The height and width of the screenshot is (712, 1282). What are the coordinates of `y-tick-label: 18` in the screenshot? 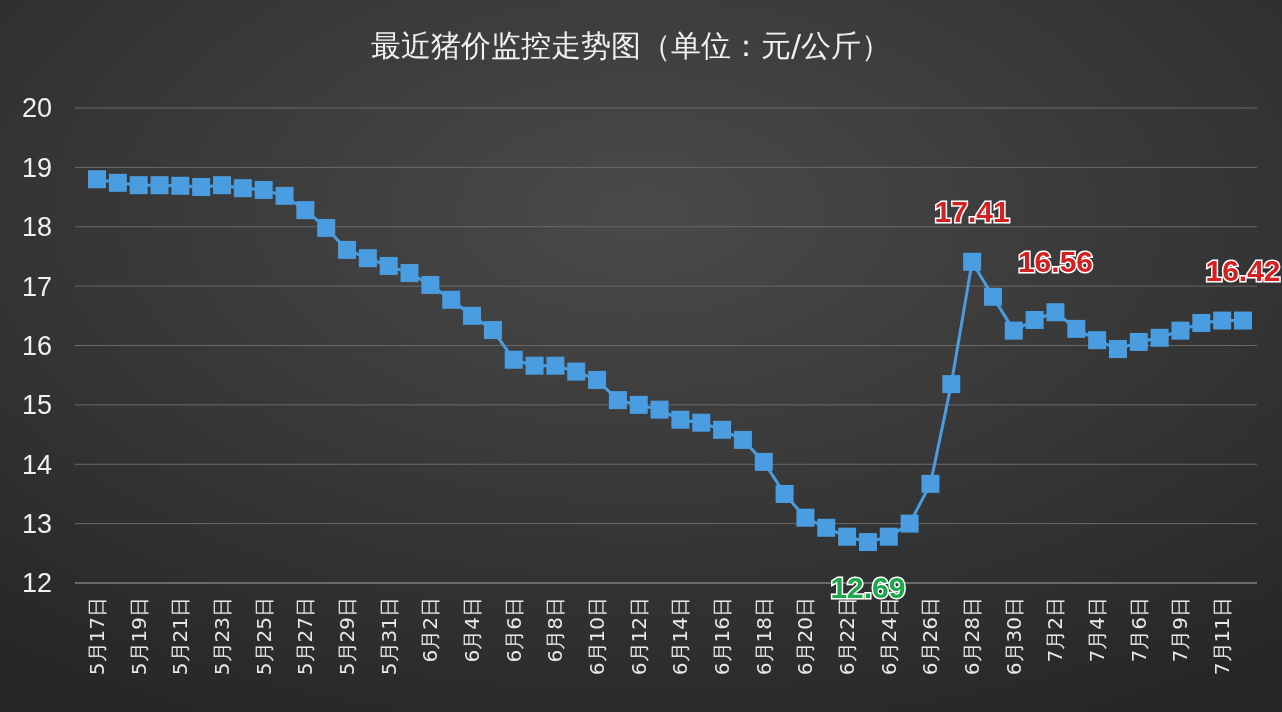 It's located at (36, 227).